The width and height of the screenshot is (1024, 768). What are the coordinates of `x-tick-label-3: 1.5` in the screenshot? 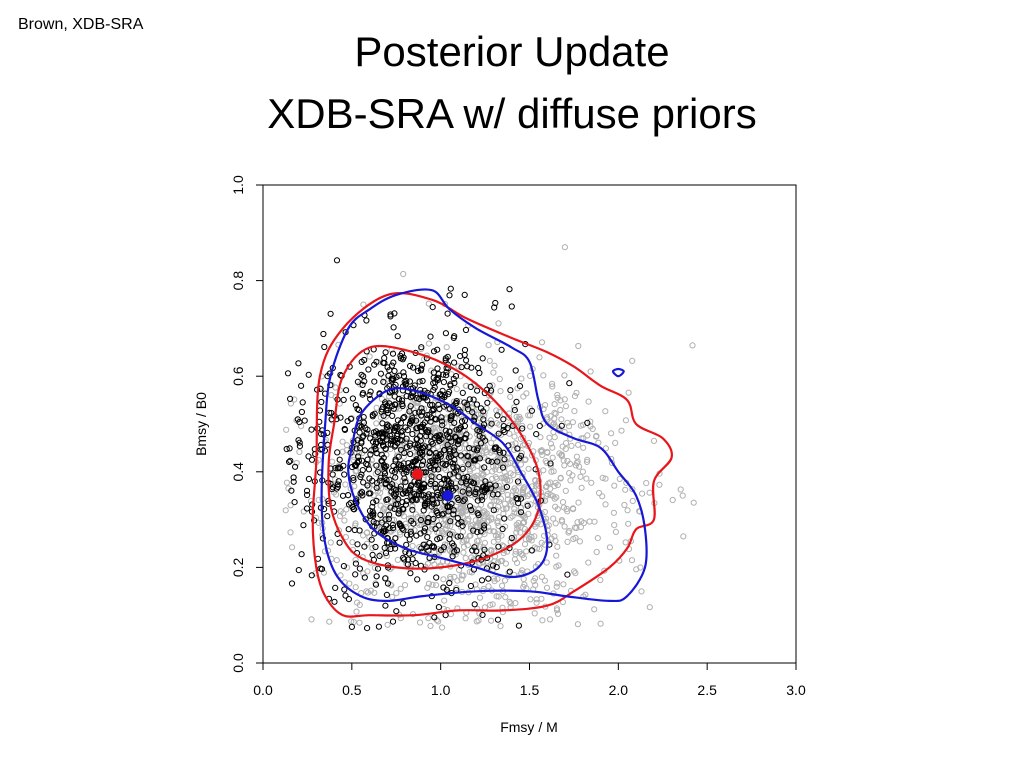 It's located at (530, 690).